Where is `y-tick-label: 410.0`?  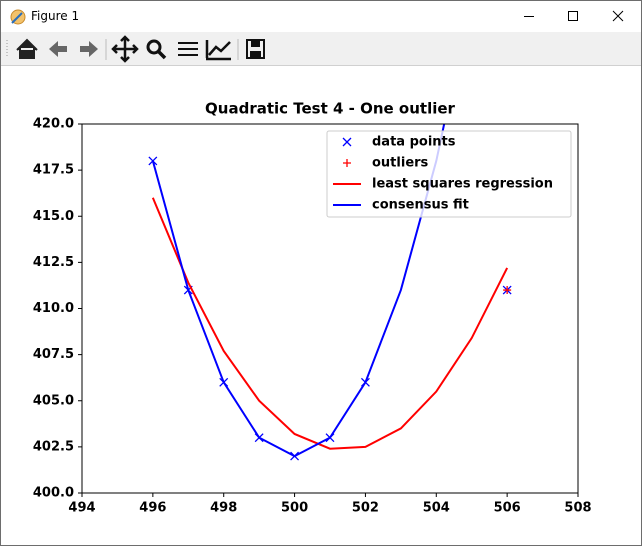
y-tick-label: 410.0 is located at coordinates (53, 308).